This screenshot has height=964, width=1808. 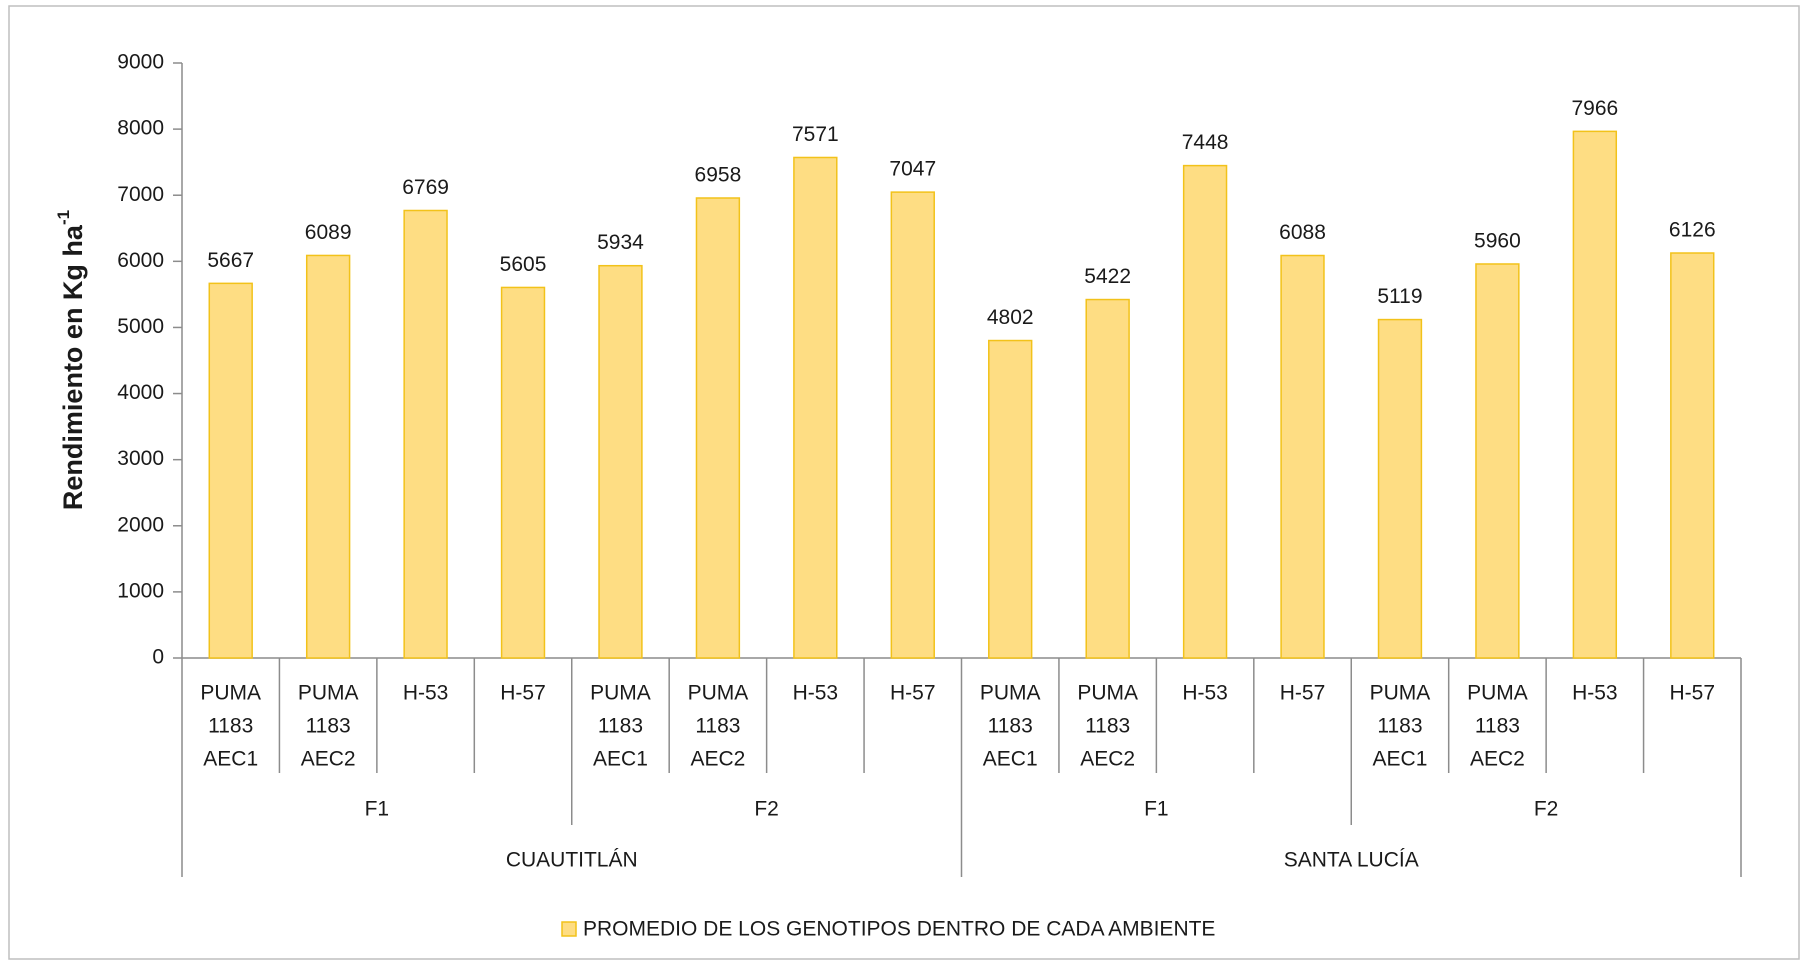 I want to click on data-label: 7448, so click(x=1205, y=142).